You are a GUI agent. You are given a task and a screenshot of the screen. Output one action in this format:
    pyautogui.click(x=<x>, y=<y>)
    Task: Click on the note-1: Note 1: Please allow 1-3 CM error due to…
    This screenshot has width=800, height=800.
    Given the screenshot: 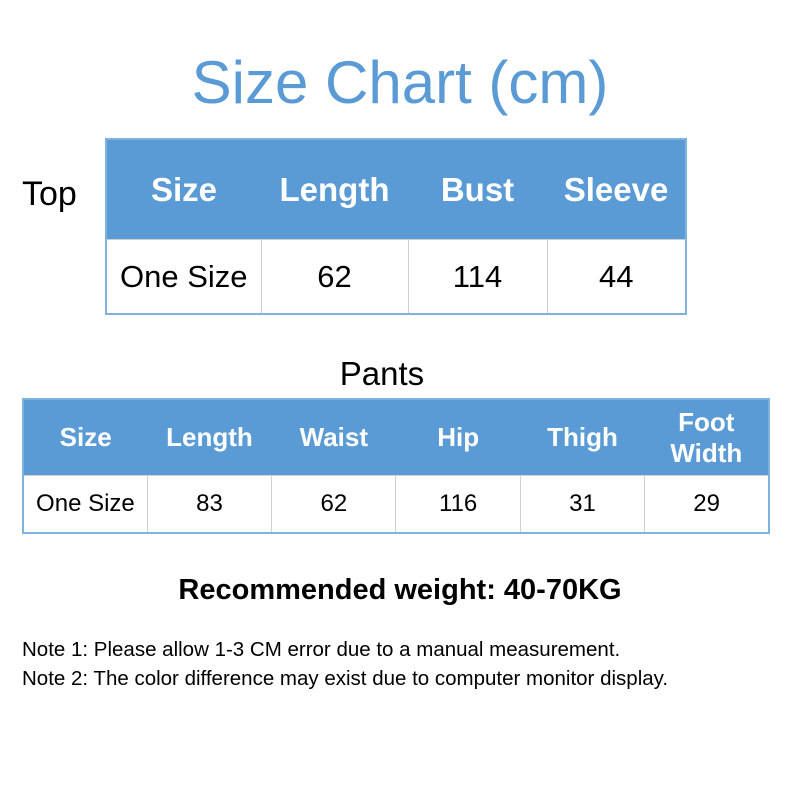 What is the action you would take?
    pyautogui.click(x=321, y=649)
    